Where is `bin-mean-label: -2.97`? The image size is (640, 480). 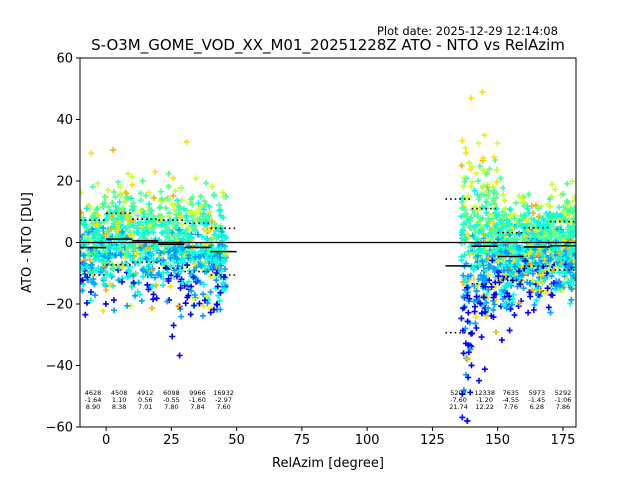
bin-mean-label: -2.97 is located at coordinates (223, 400).